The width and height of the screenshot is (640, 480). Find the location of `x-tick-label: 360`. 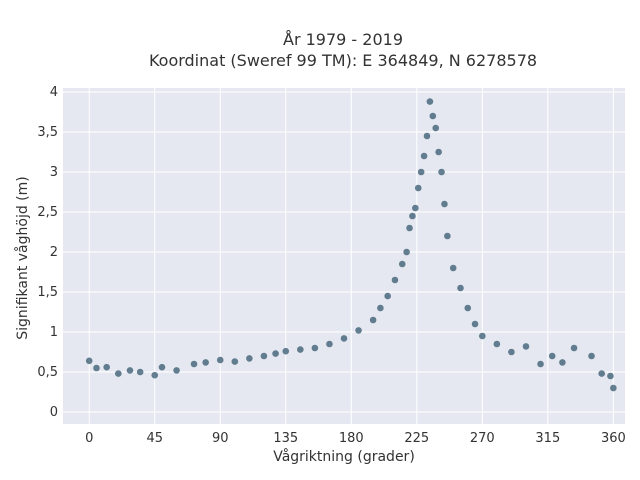

x-tick-label: 360 is located at coordinates (613, 438).